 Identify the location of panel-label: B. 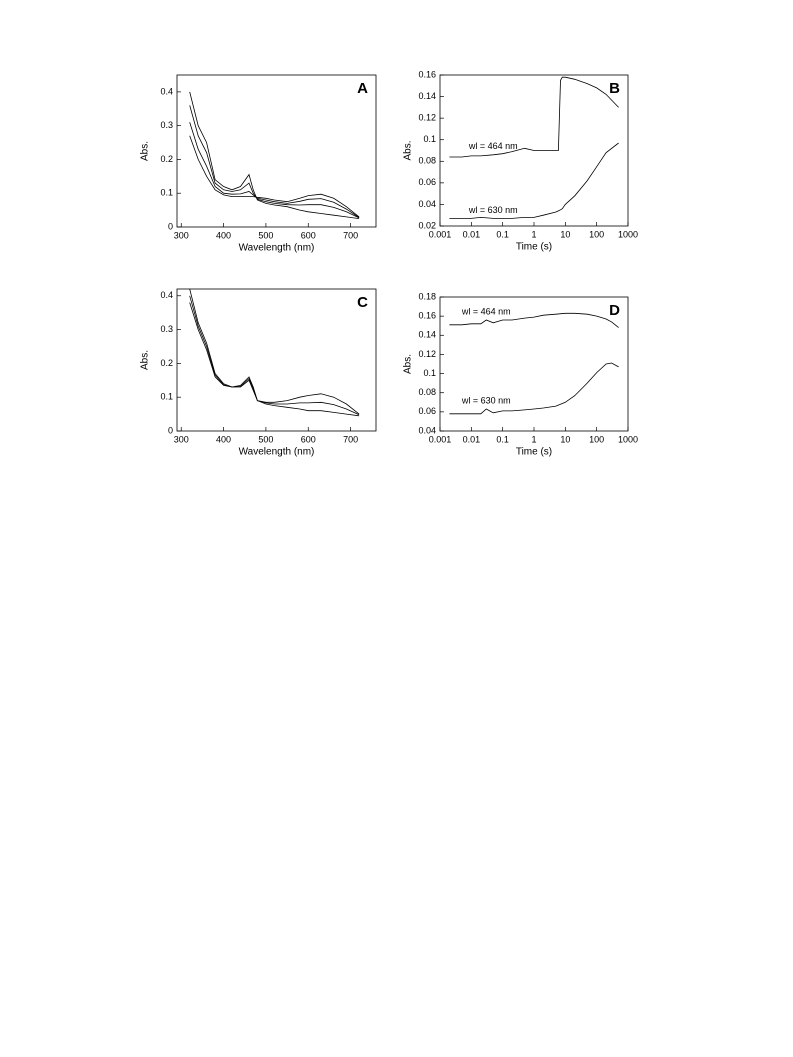
(614, 88).